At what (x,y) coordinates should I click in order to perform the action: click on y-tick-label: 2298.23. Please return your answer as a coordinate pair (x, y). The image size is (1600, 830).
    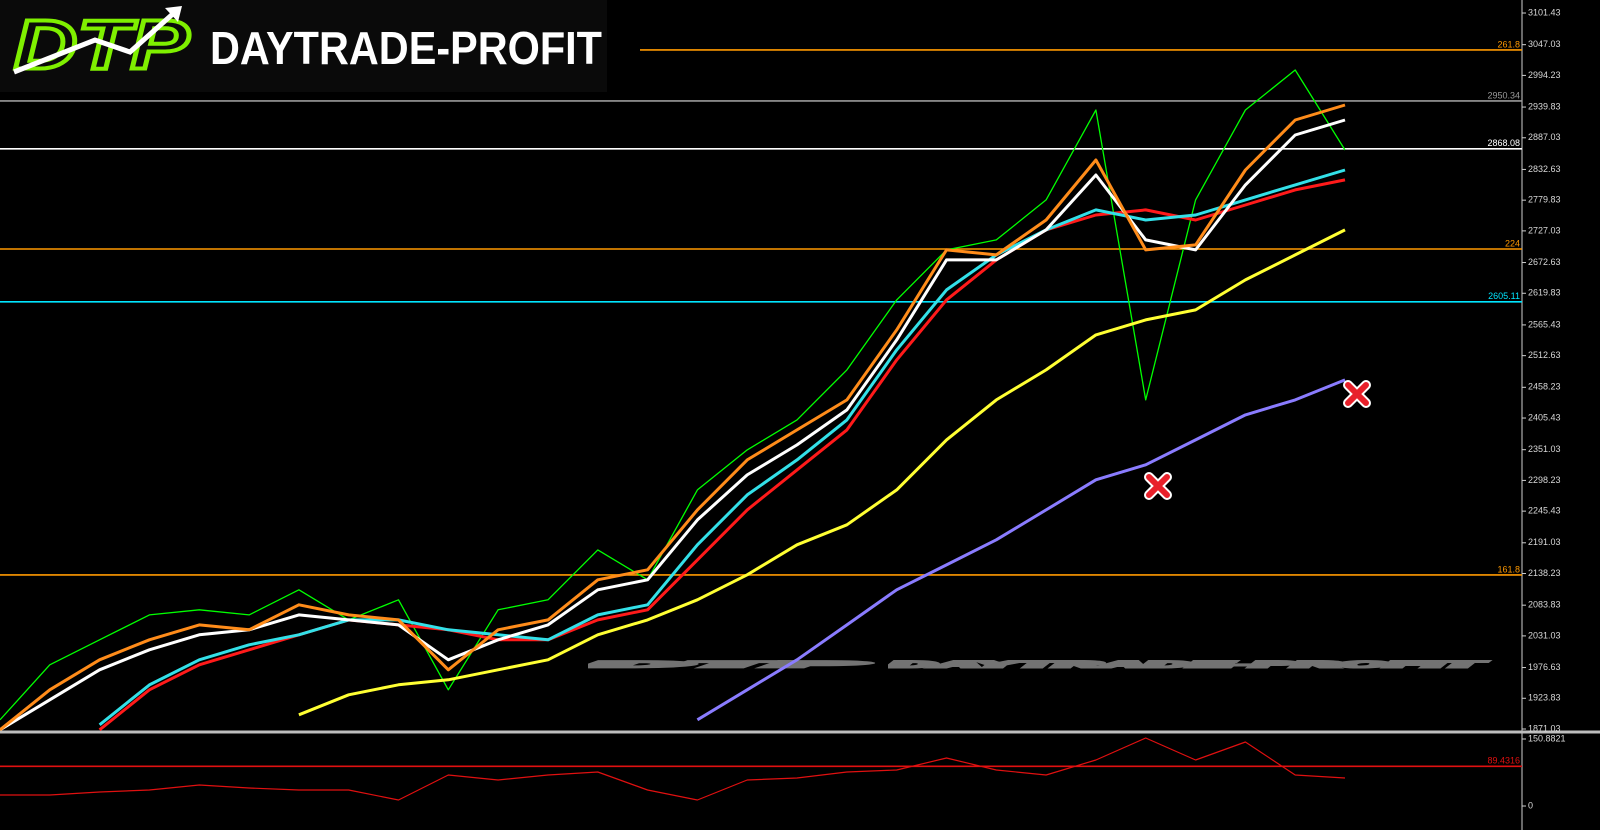
    Looking at the image, I should click on (1544, 480).